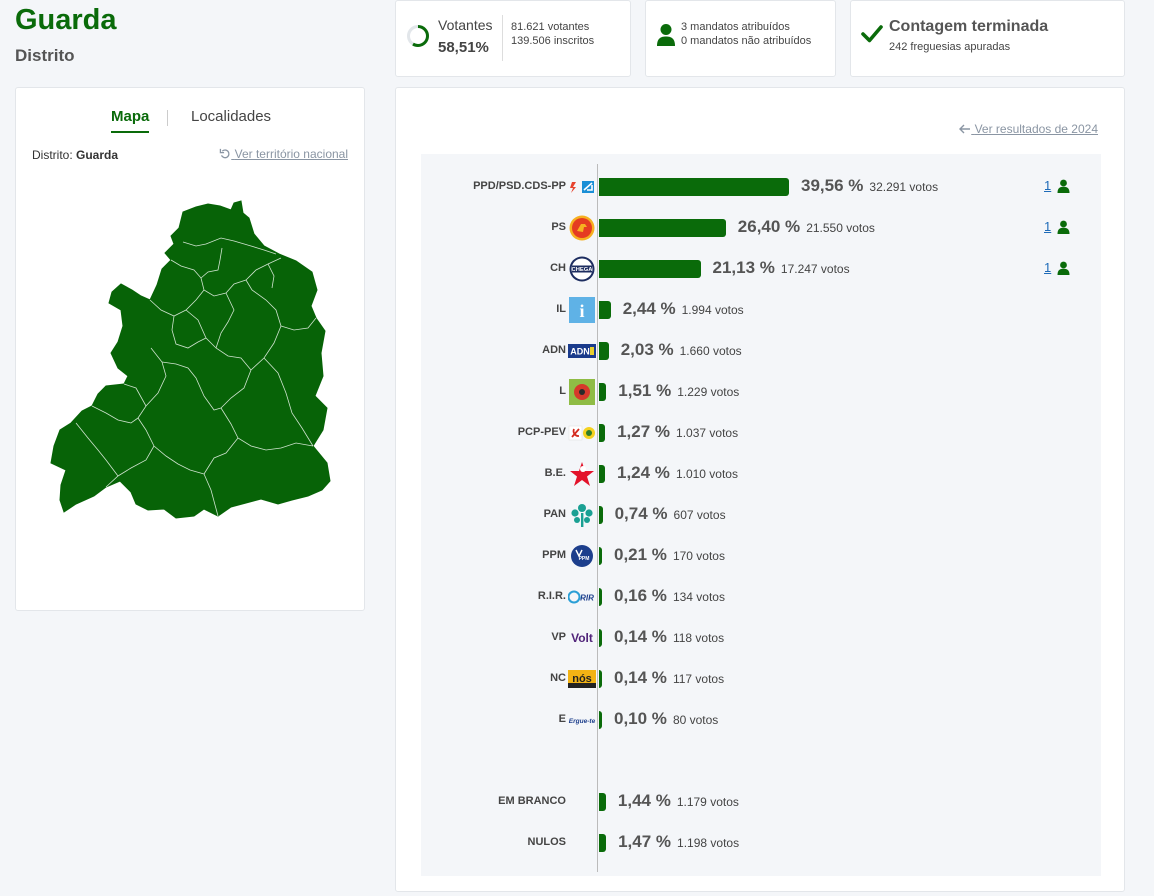 This screenshot has height=896, width=1154. What do you see at coordinates (130, 120) in the screenshot?
I see `tab-mapa: Mapa` at bounding box center [130, 120].